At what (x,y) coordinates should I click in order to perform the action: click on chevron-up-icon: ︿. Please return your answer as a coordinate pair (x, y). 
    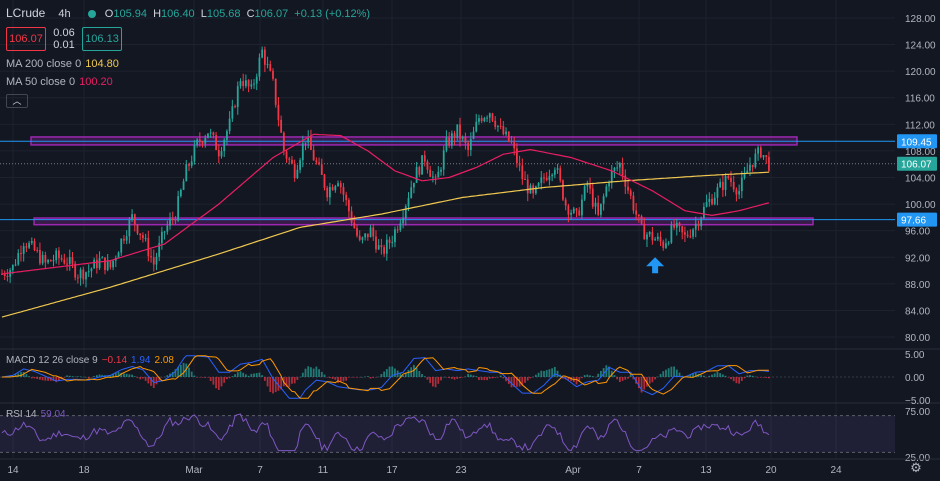
    Looking at the image, I should click on (17, 101).